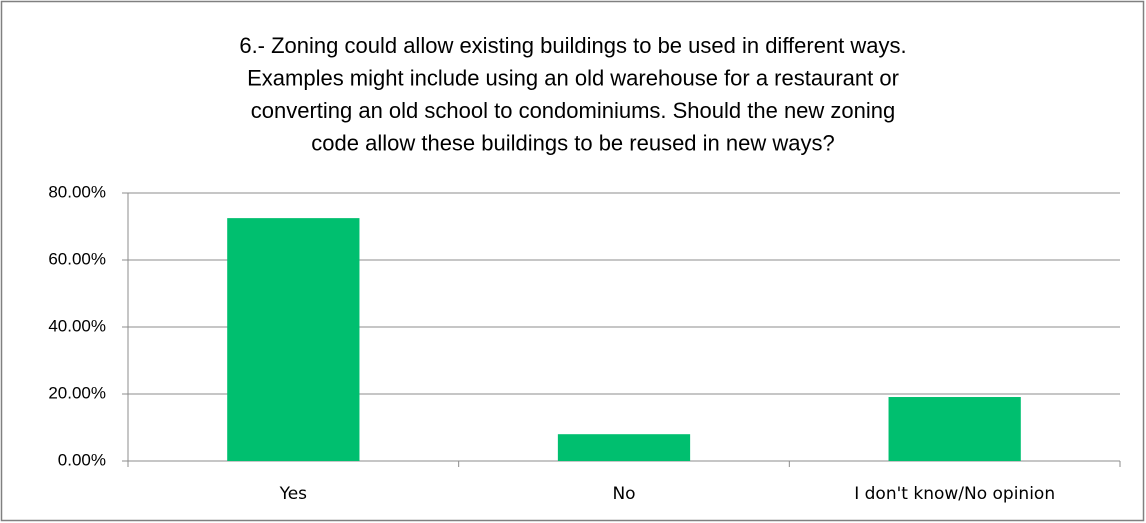 The image size is (1146, 523). Describe the element at coordinates (77, 325) in the screenshot. I see `y-tick-label: 40.00%` at that location.